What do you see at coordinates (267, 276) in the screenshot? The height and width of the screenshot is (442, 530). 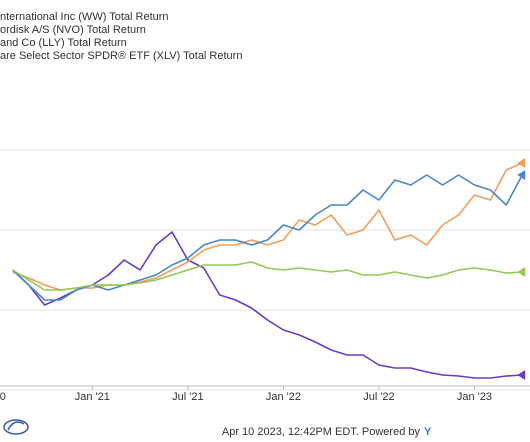 I see `series-line` at bounding box center [267, 276].